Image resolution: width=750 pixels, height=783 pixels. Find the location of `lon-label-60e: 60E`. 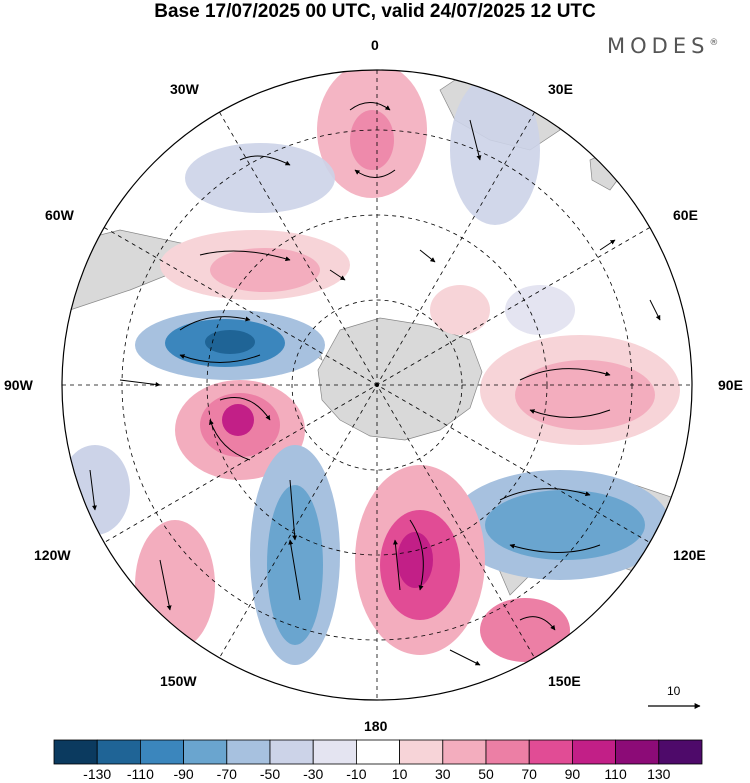

lon-label-60e: 60E is located at coordinates (685, 215).